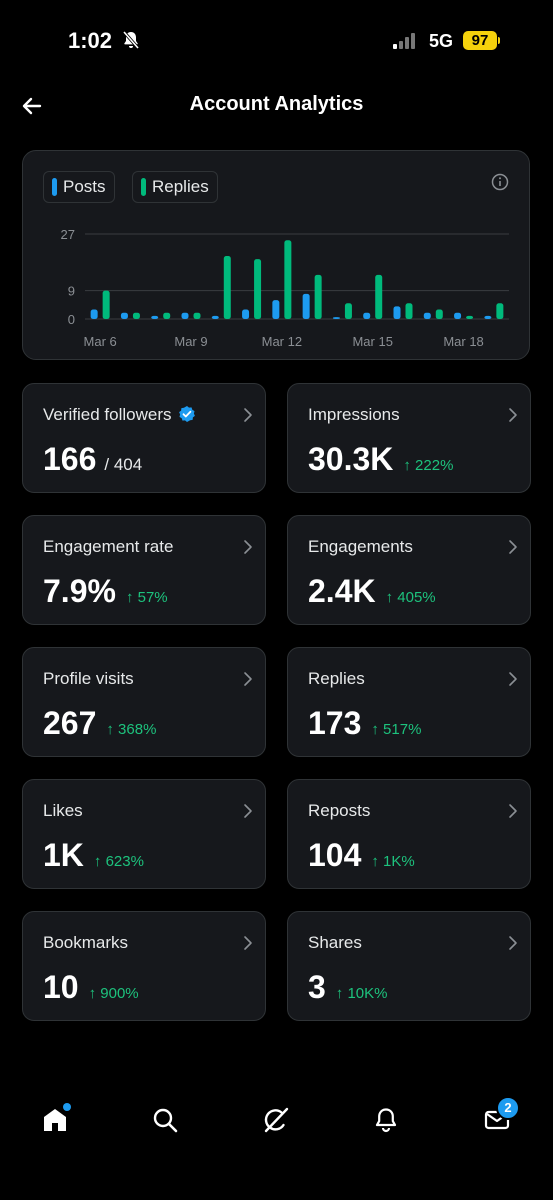 The image size is (553, 1200). What do you see at coordinates (441, 41) in the screenshot?
I see `network-type: 5G` at bounding box center [441, 41].